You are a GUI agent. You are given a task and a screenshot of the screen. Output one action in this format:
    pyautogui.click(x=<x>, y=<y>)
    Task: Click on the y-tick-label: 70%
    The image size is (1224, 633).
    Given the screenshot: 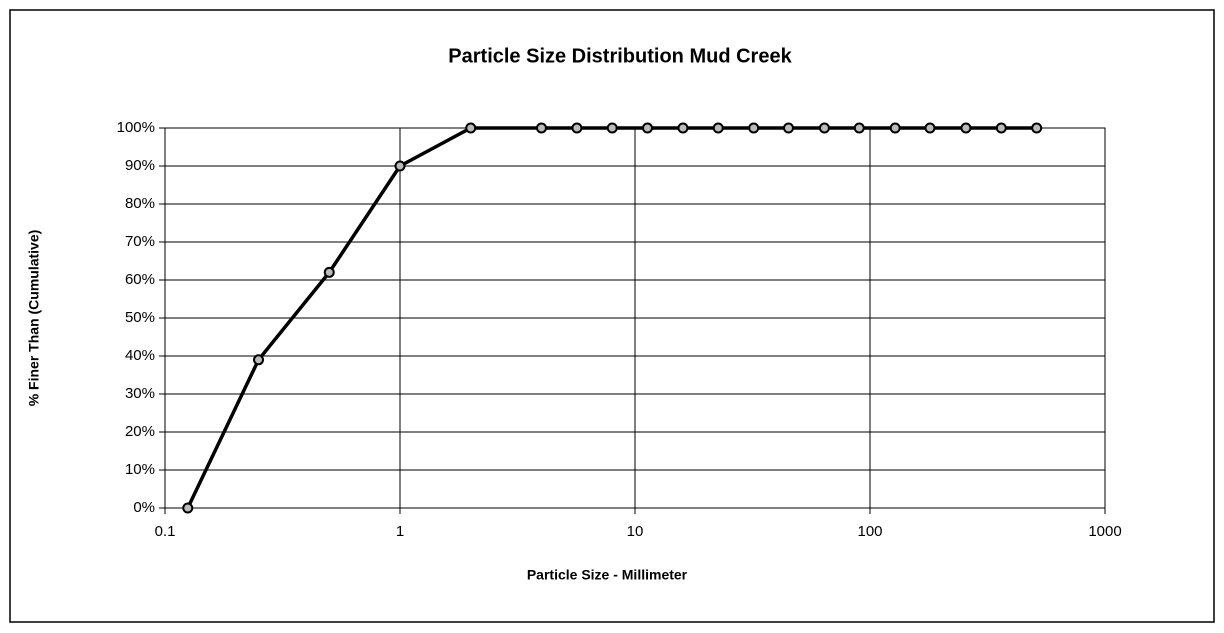 What is the action you would take?
    pyautogui.click(x=140, y=241)
    